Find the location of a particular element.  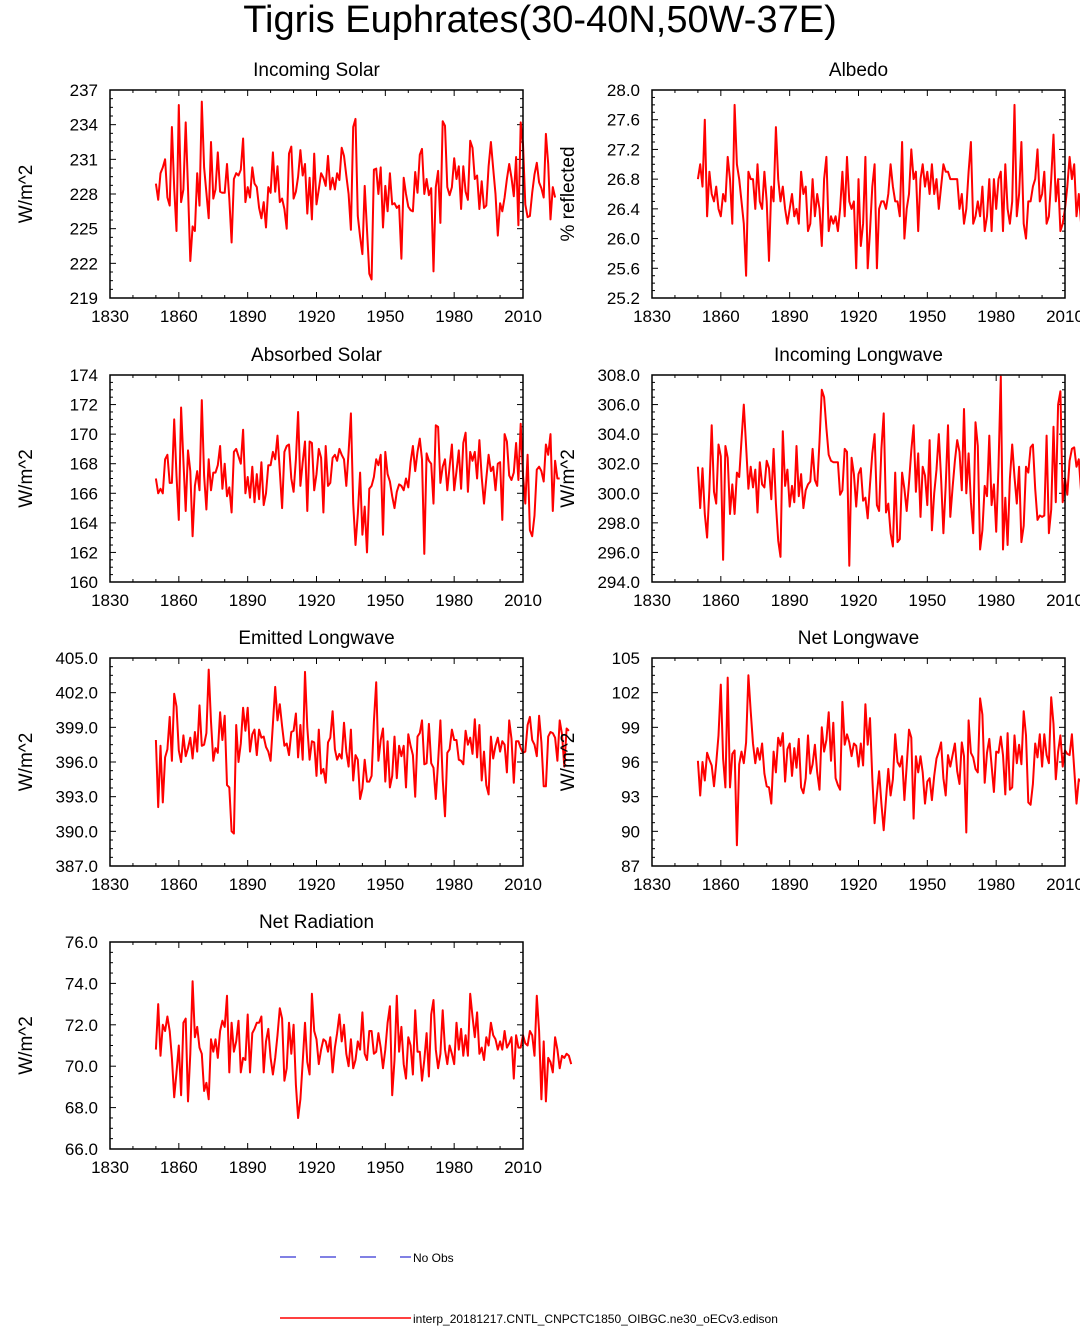

y-tick-label: 219 is located at coordinates (84, 298).